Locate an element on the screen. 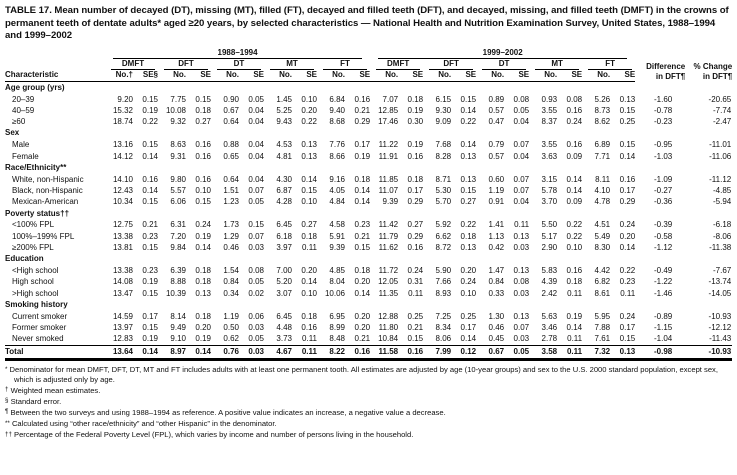 The height and width of the screenshot is (475, 737). value-cell: 14.59 is located at coordinates (122, 316).